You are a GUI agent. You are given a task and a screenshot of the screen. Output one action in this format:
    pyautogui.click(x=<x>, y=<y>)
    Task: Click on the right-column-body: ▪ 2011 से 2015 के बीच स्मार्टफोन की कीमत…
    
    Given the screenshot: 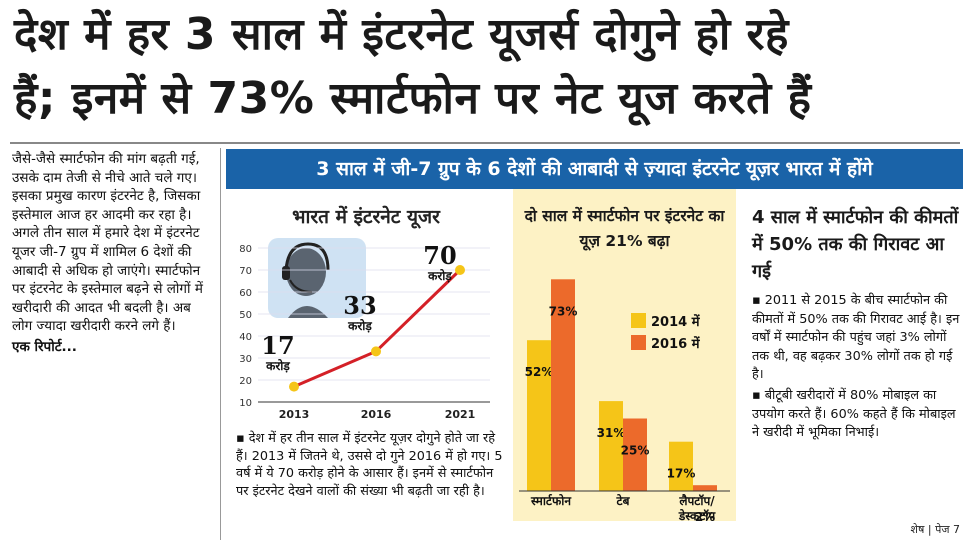 What is the action you would take?
    pyautogui.click(x=856, y=368)
    